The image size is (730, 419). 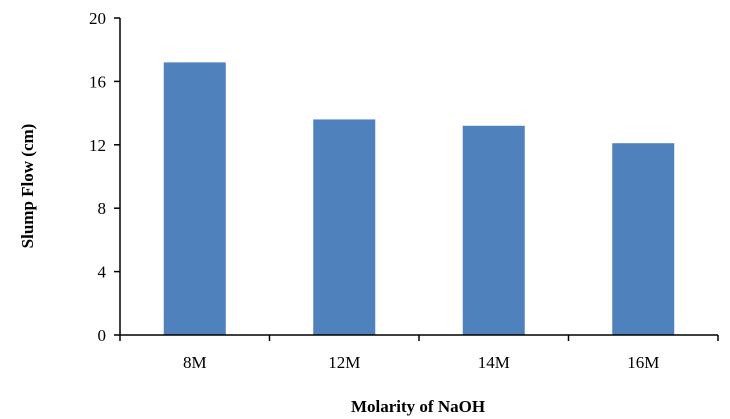 What do you see at coordinates (643, 239) in the screenshot?
I see `bar-16m` at bounding box center [643, 239].